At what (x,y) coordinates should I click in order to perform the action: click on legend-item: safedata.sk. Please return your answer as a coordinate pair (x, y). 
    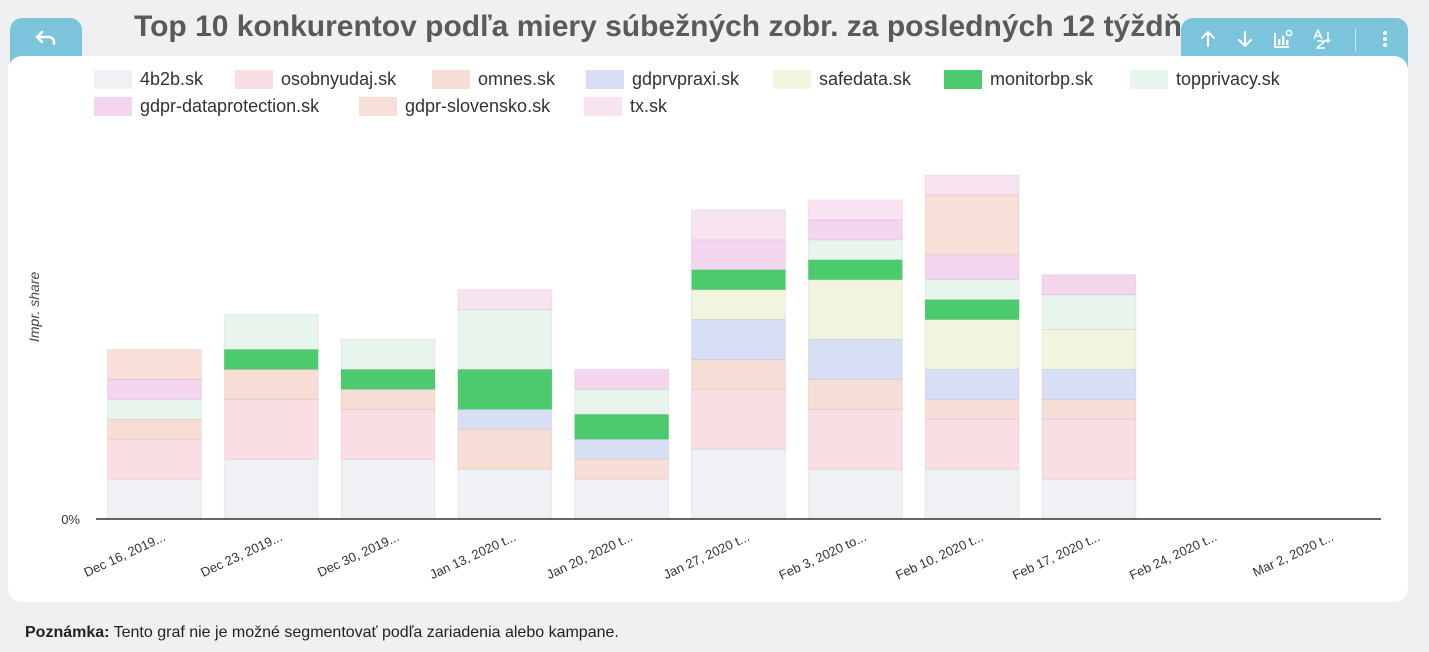
    Looking at the image, I should click on (842, 79).